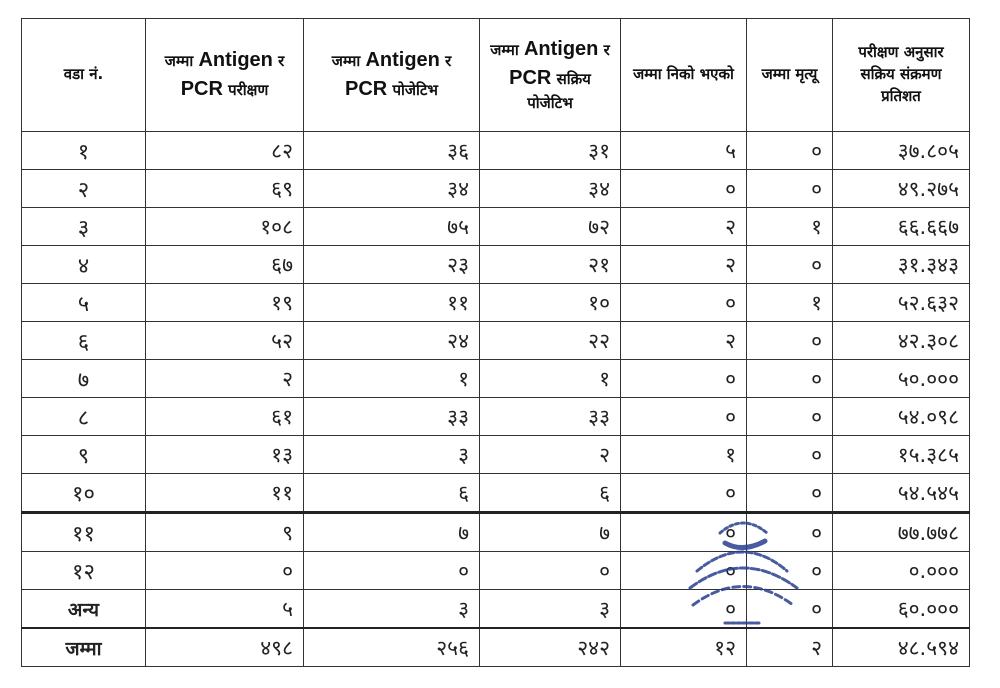 The image size is (1000, 688). Describe the element at coordinates (901, 264) in the screenshot. I see `cell-active-percentage: ३१.३४३` at that location.